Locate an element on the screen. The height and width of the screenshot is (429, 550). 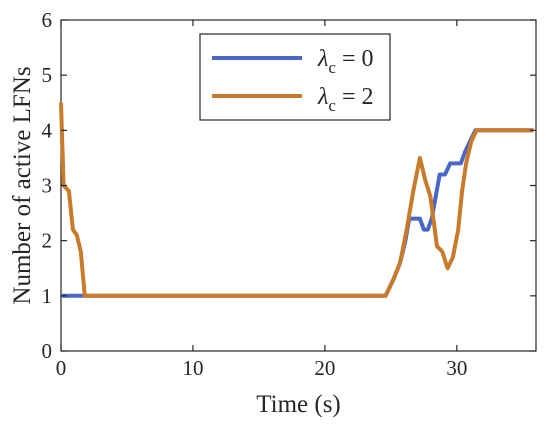
y-tick: 6 is located at coordinates (289, 20).